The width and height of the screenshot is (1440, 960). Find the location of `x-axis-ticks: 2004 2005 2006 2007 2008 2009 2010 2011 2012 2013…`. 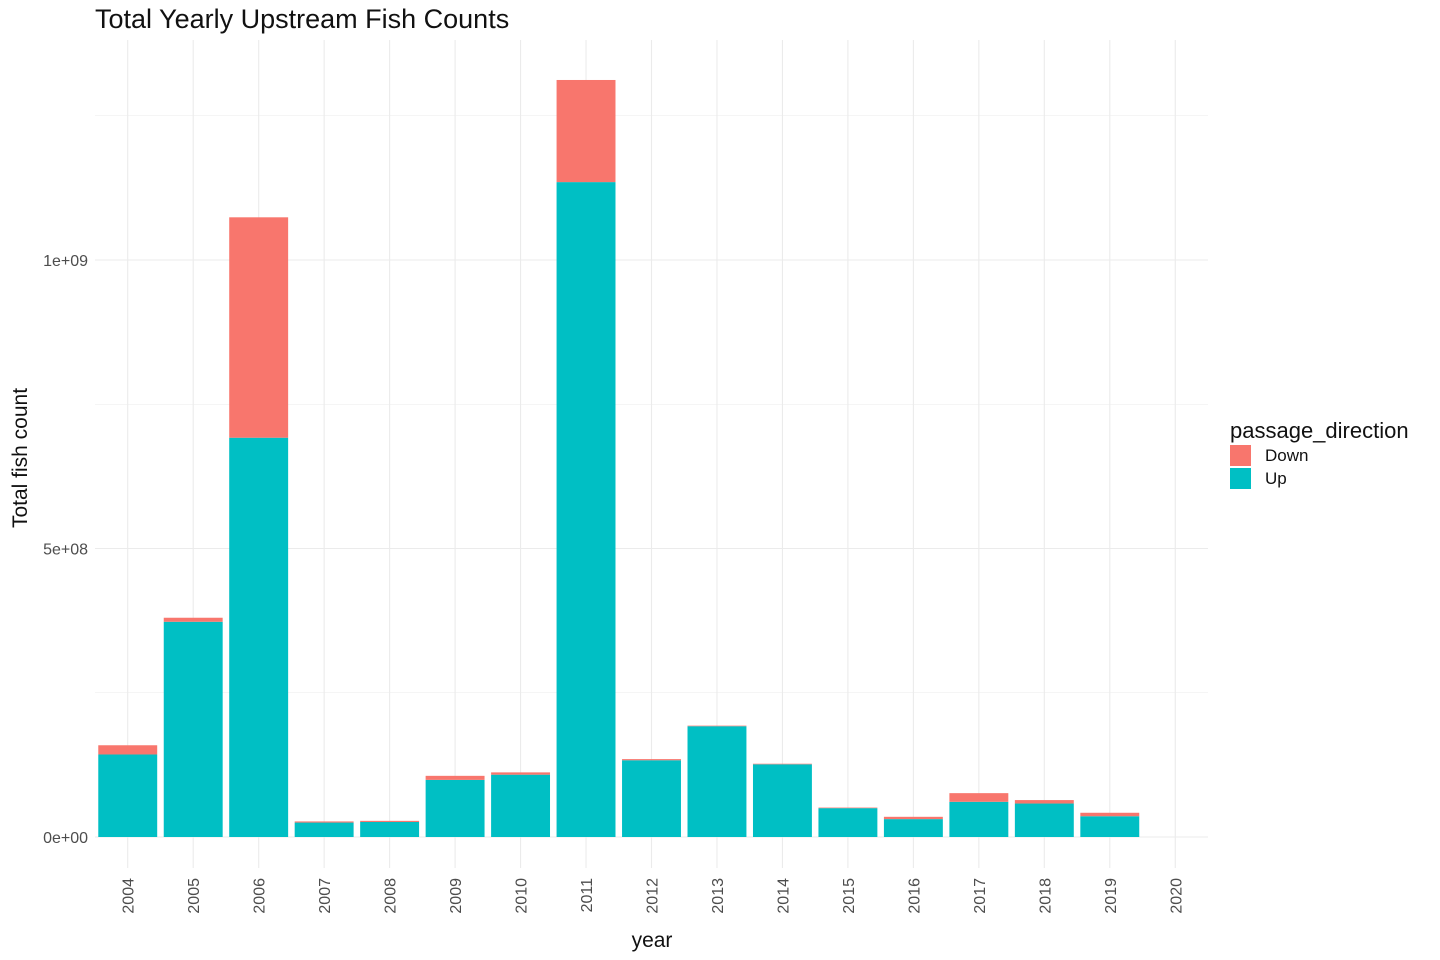

x-axis-ticks: 2004 2005 2006 2007 2008 2009 2010 2011 2012 2013… is located at coordinates (653, 896).